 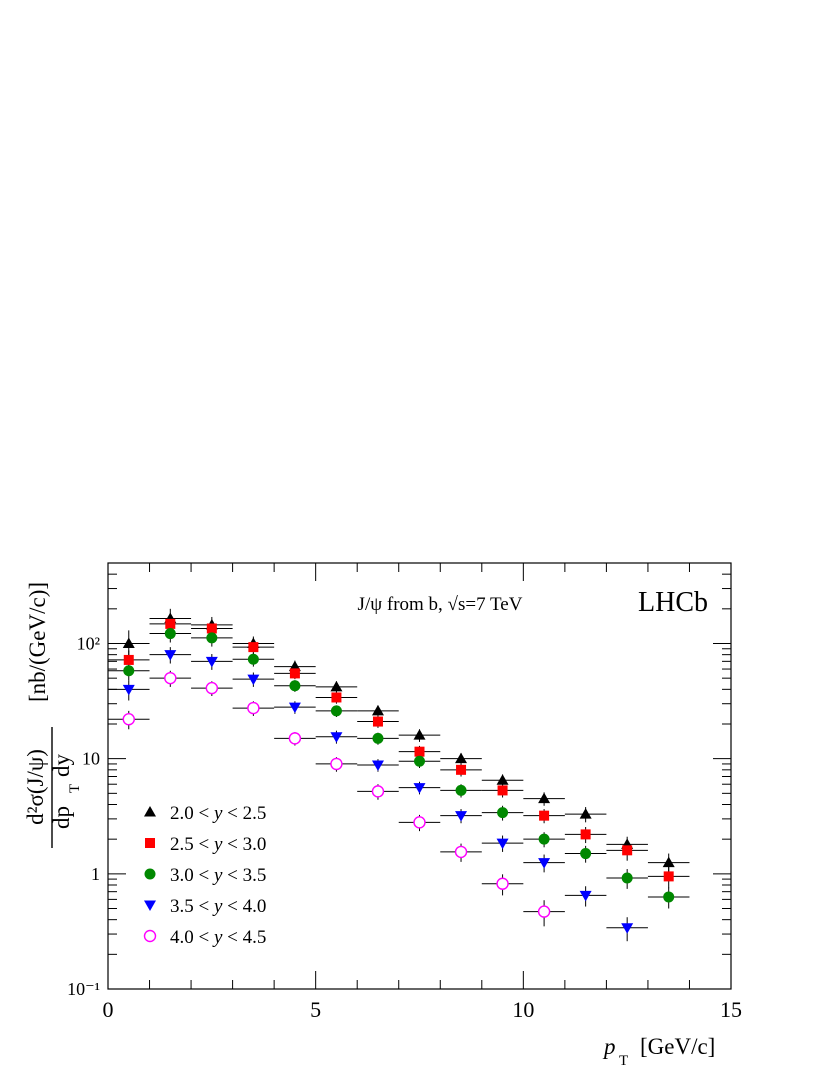 What do you see at coordinates (673, 602) in the screenshot?
I see `experiment-label: LHCb` at bounding box center [673, 602].